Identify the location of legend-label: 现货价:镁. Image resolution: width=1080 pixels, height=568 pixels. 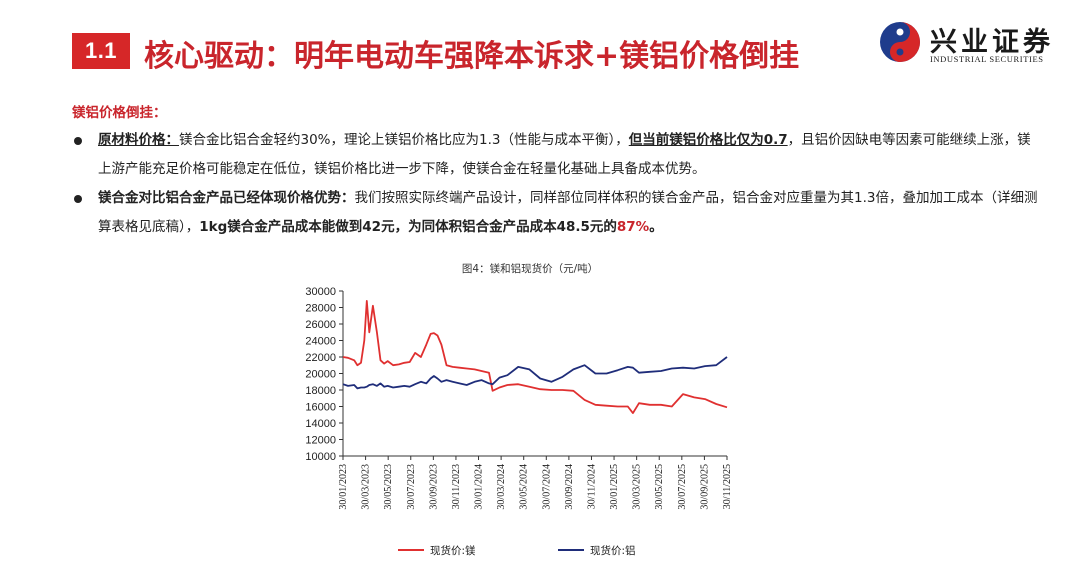
(453, 550).